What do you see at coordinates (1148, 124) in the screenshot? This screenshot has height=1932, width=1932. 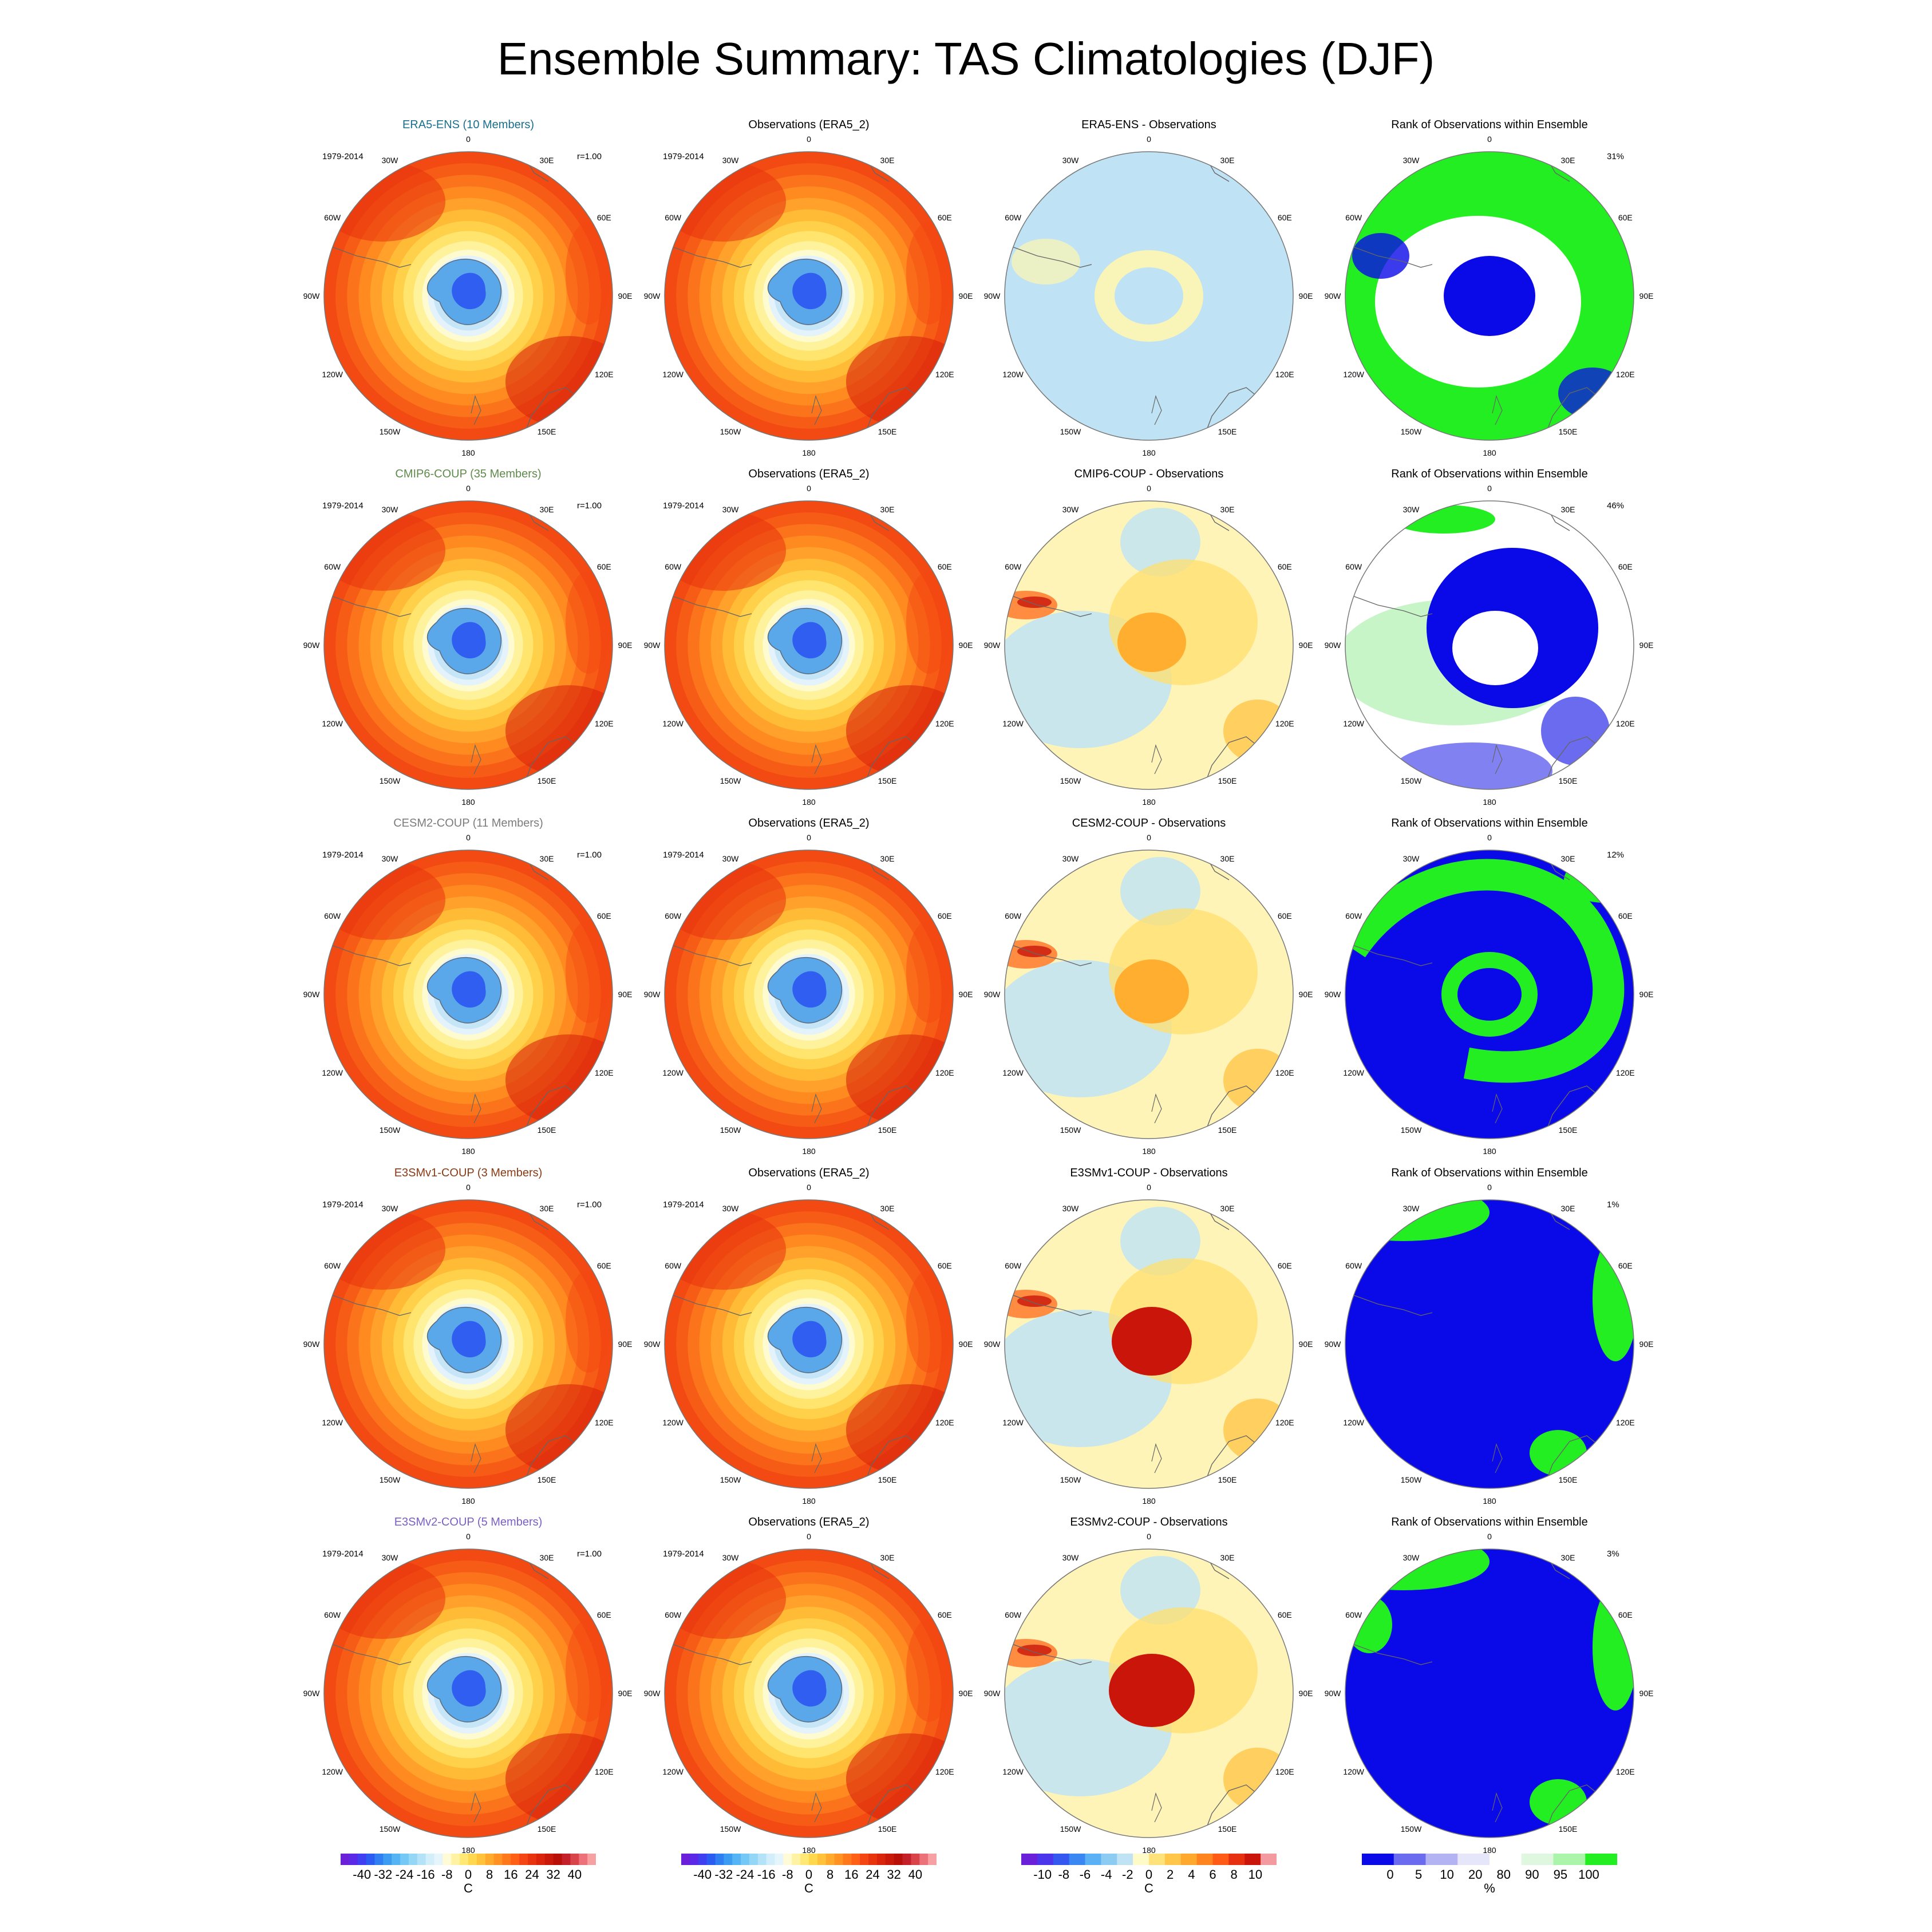 I see `panel-title: ERA5-ENS - Observations` at bounding box center [1148, 124].